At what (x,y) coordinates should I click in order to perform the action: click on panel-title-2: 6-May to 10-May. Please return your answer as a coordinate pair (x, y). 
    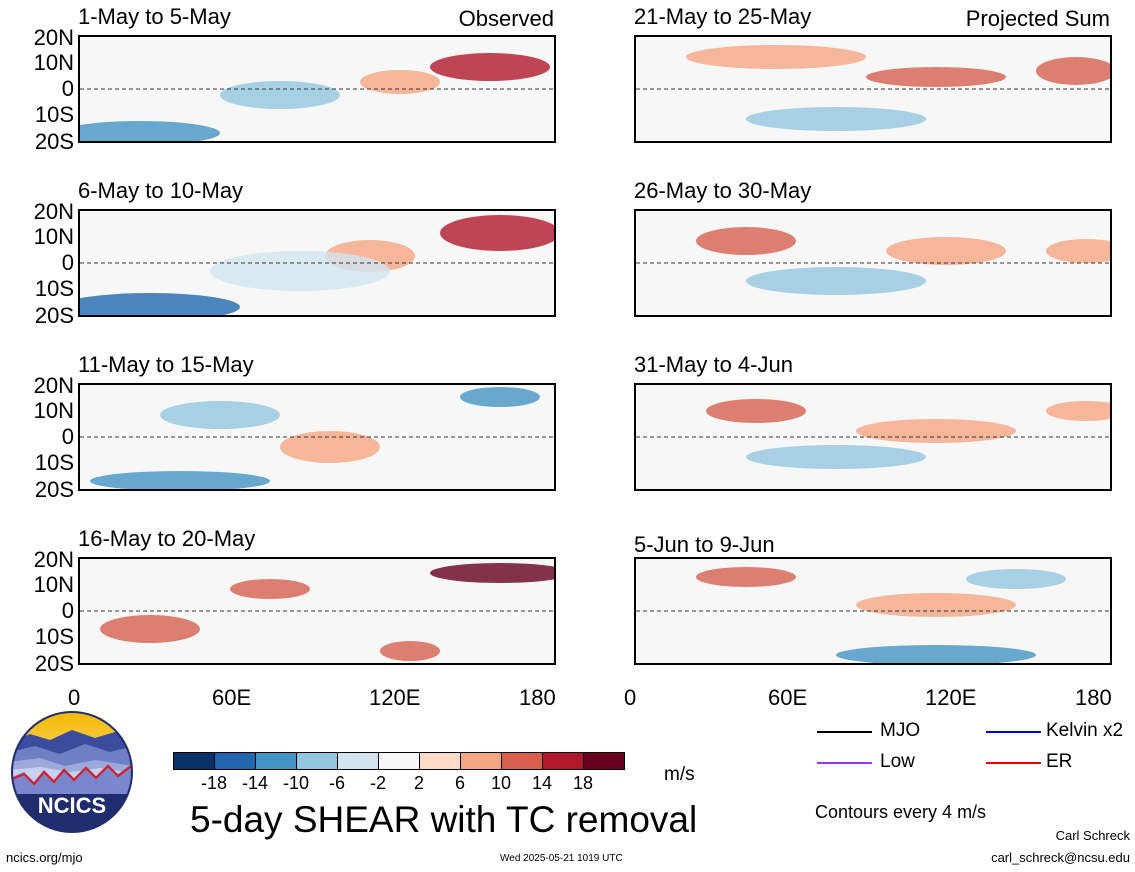
    Looking at the image, I should click on (161, 190).